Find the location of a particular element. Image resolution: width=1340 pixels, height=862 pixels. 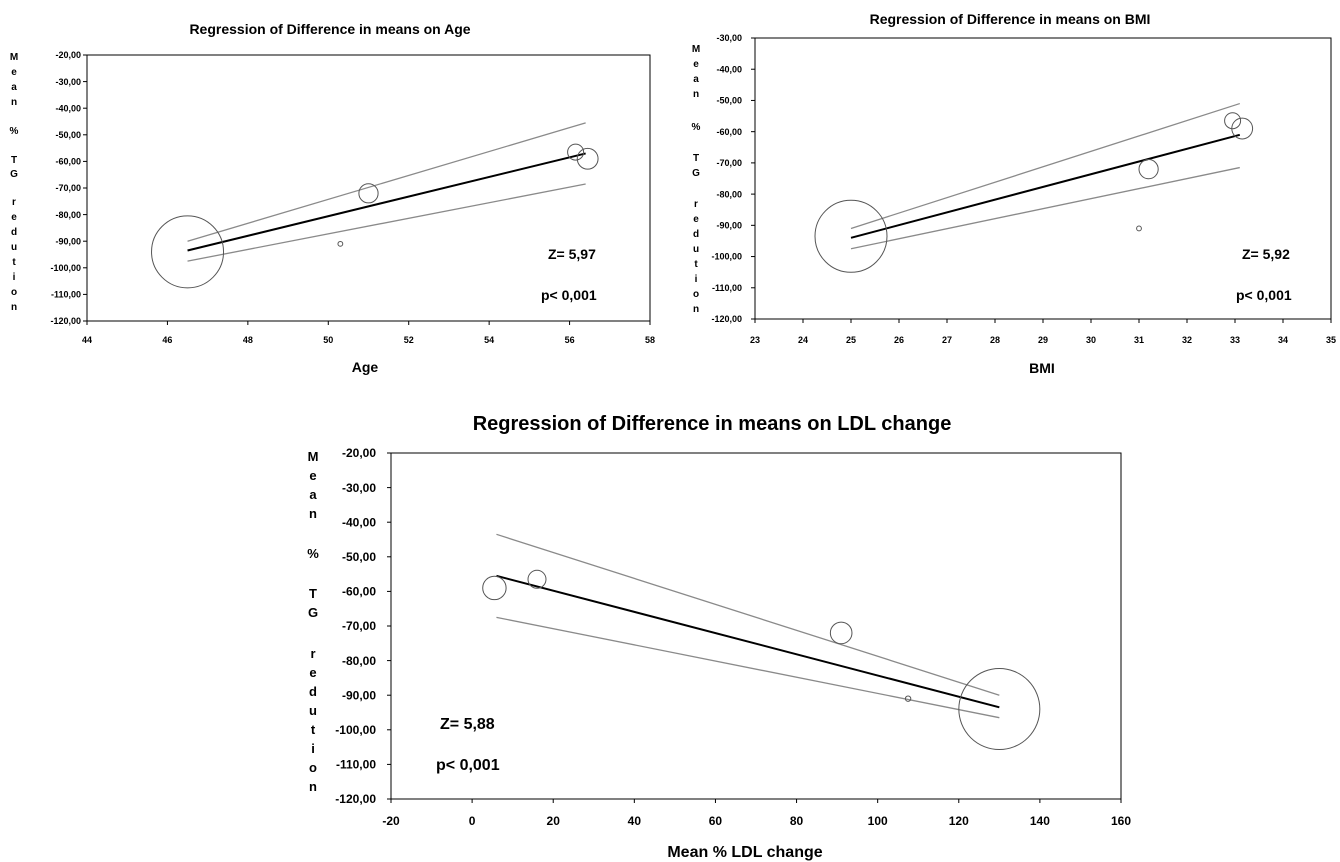

plot-frame is located at coordinates (1043, 178).